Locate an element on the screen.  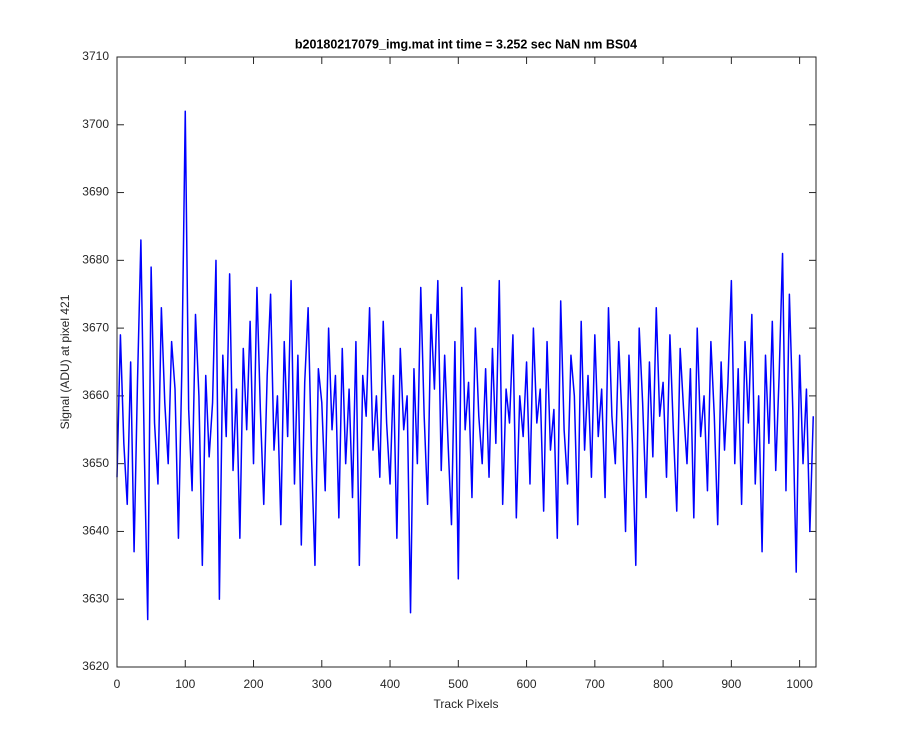
x-tick-label: 900 is located at coordinates (731, 684).